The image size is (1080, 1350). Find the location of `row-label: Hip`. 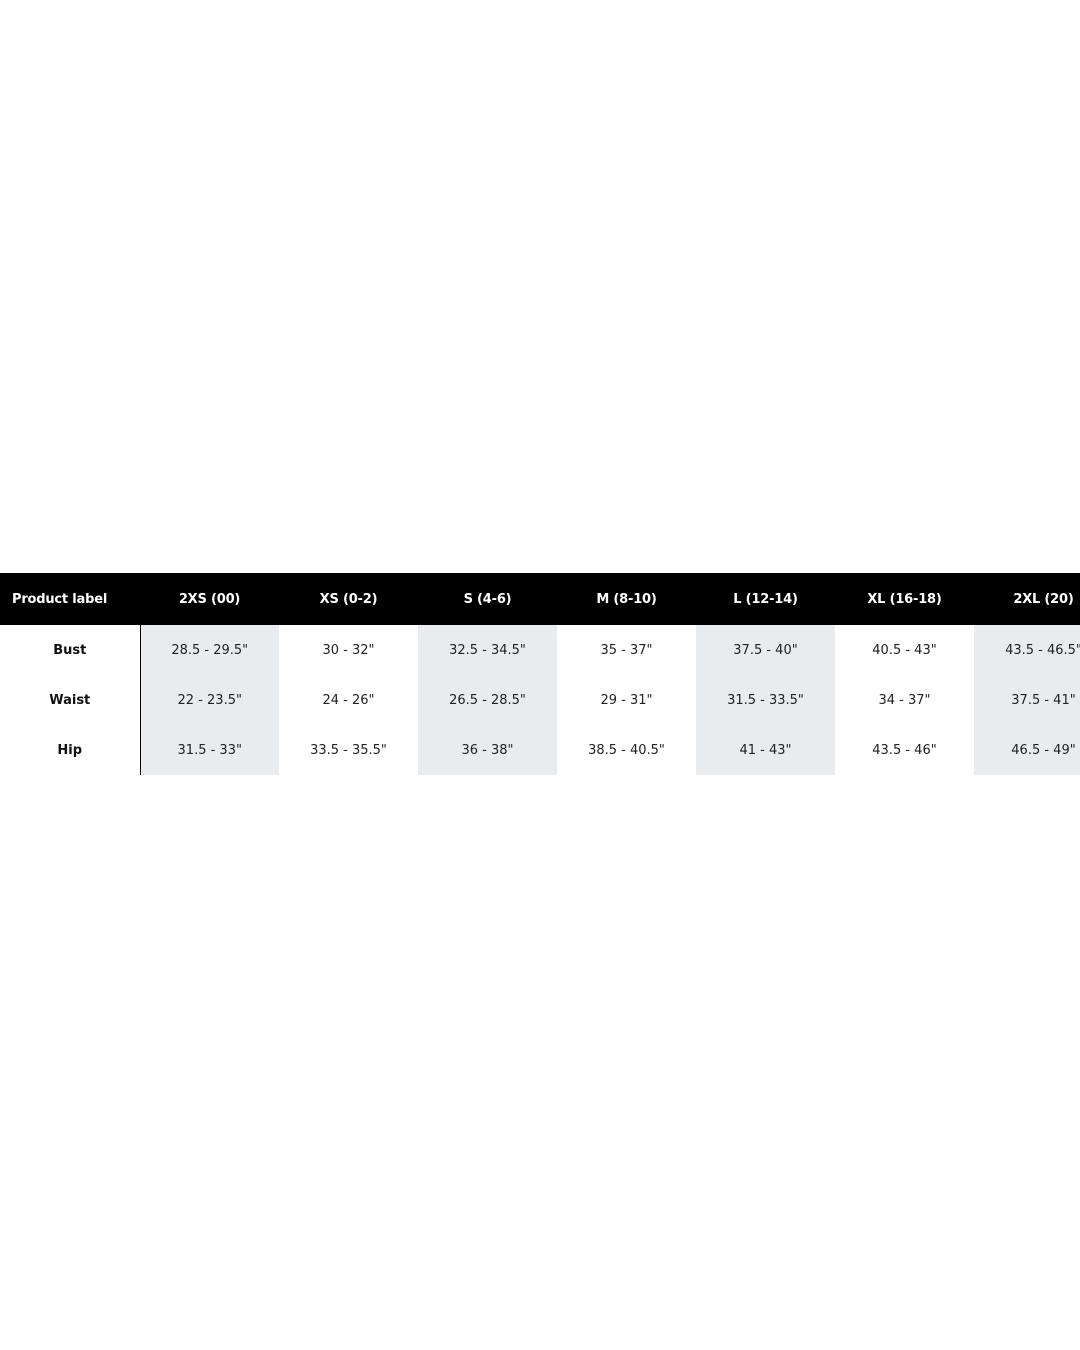

row-label: Hip is located at coordinates (70, 750).